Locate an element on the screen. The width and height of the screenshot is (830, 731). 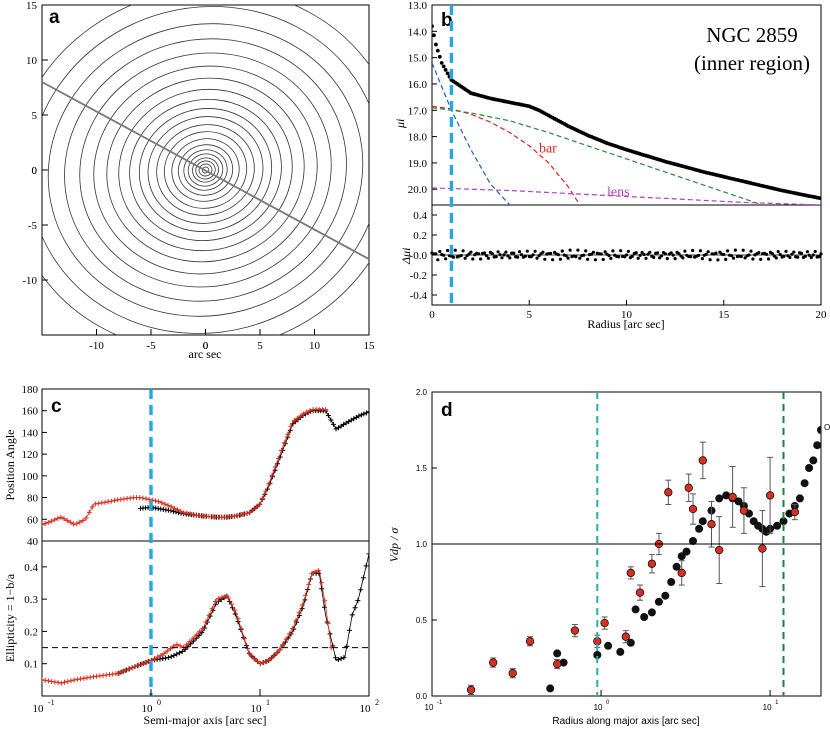
panel-d-ylabel: Vdp / σ is located at coordinates (394, 545).